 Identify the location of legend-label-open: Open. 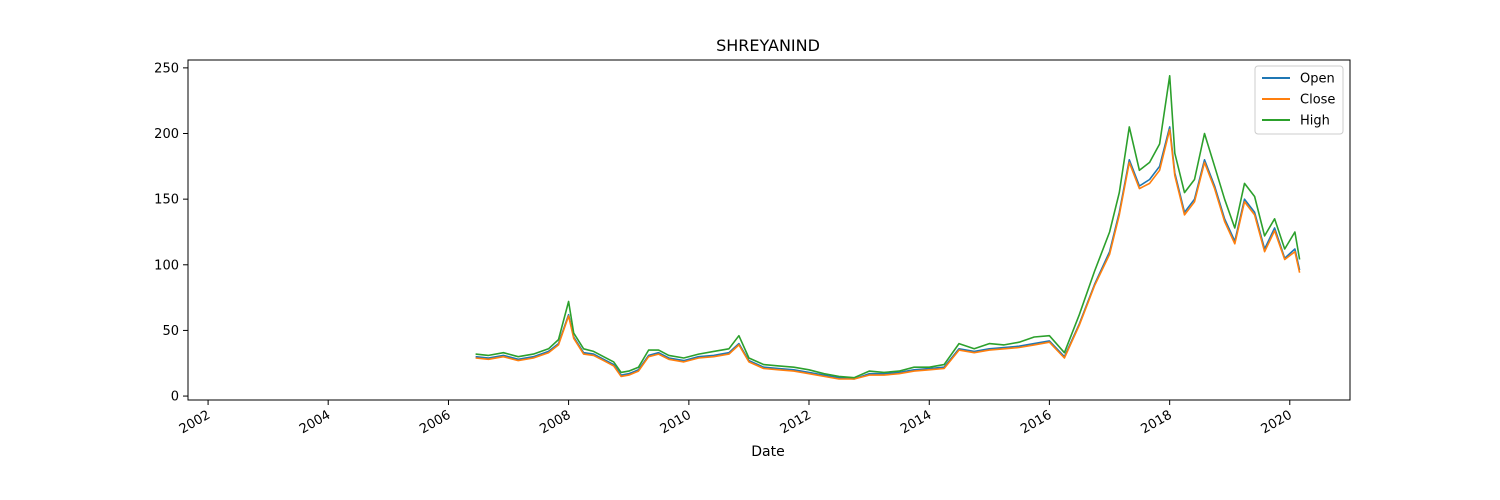
(1317, 79).